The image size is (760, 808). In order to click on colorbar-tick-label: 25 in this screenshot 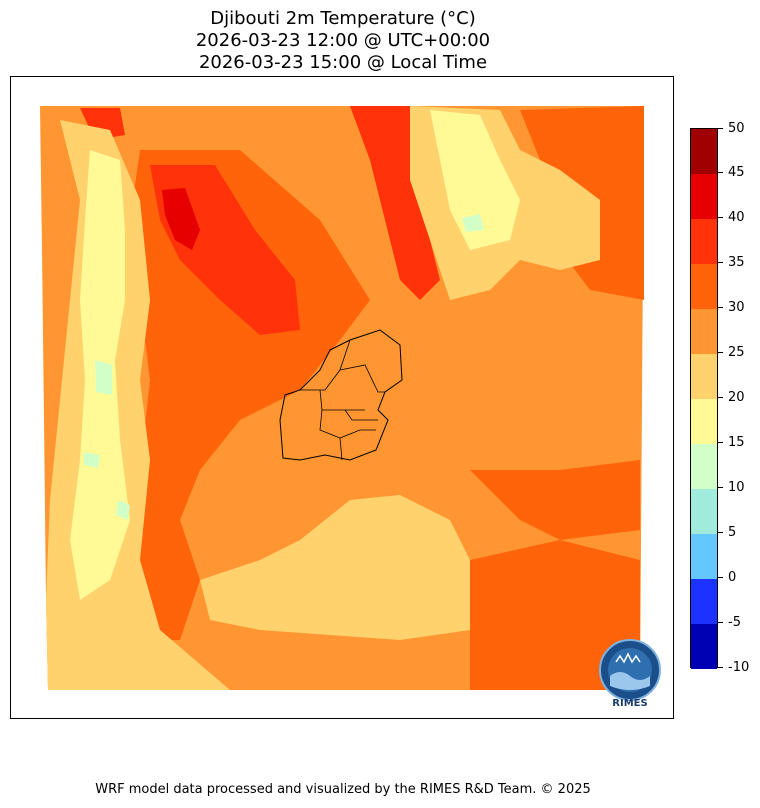, I will do `click(736, 352)`.